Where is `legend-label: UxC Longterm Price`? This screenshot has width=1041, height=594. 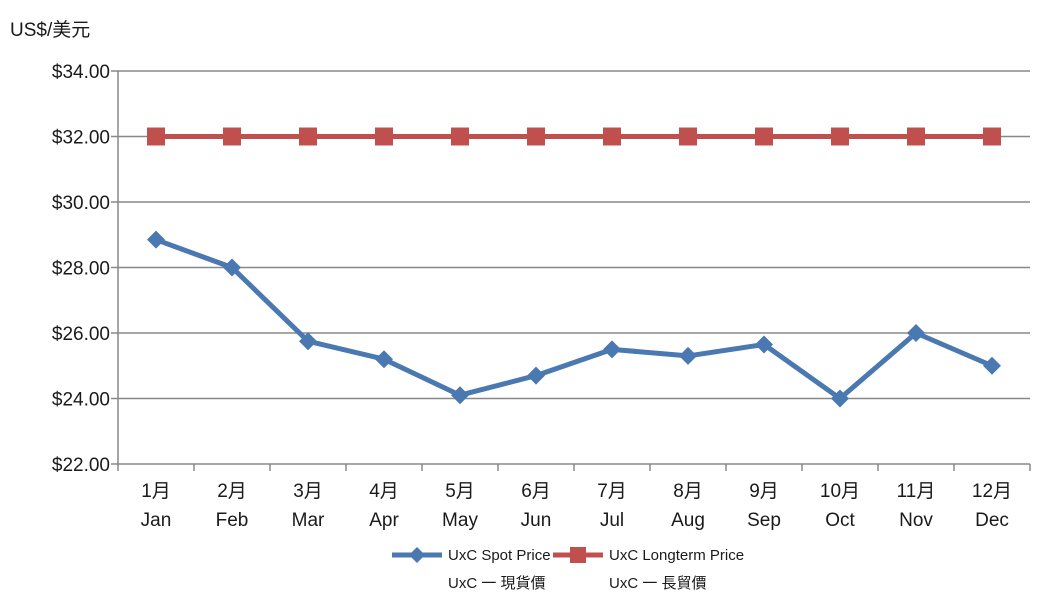 legend-label: UxC Longterm Price is located at coordinates (676, 555).